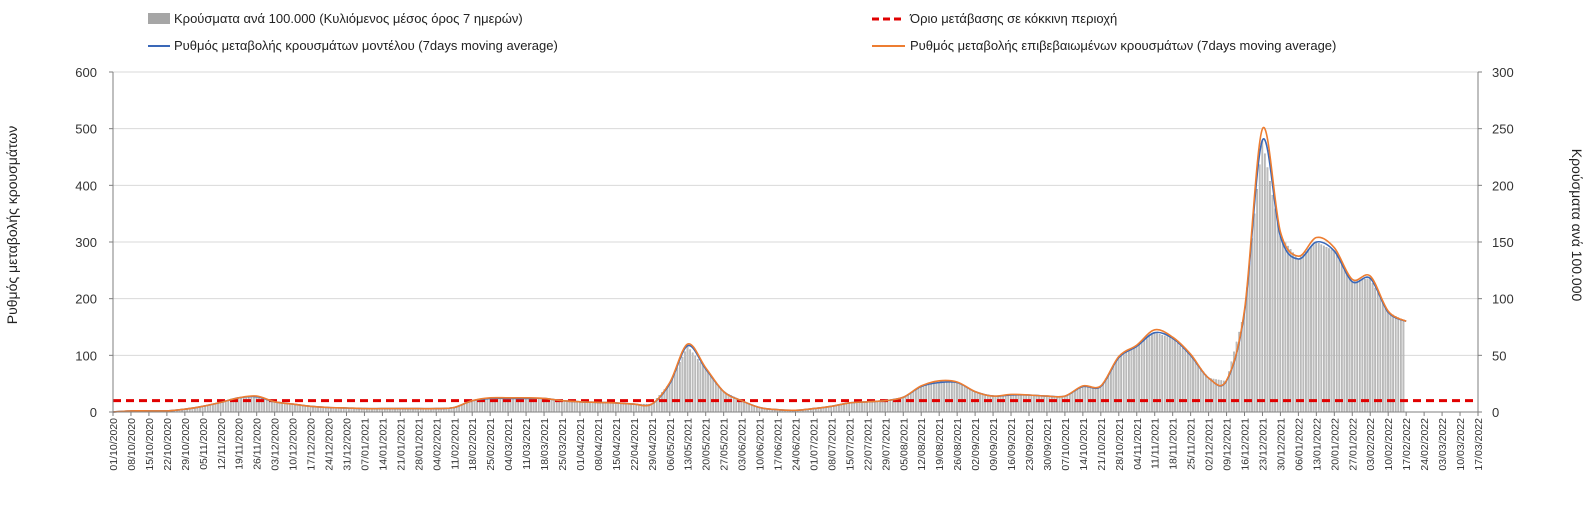 This screenshot has width=1596, height=515. What do you see at coordinates (922, 444) in the screenshot?
I see `x-tick-label: 12/08/2021` at bounding box center [922, 444].